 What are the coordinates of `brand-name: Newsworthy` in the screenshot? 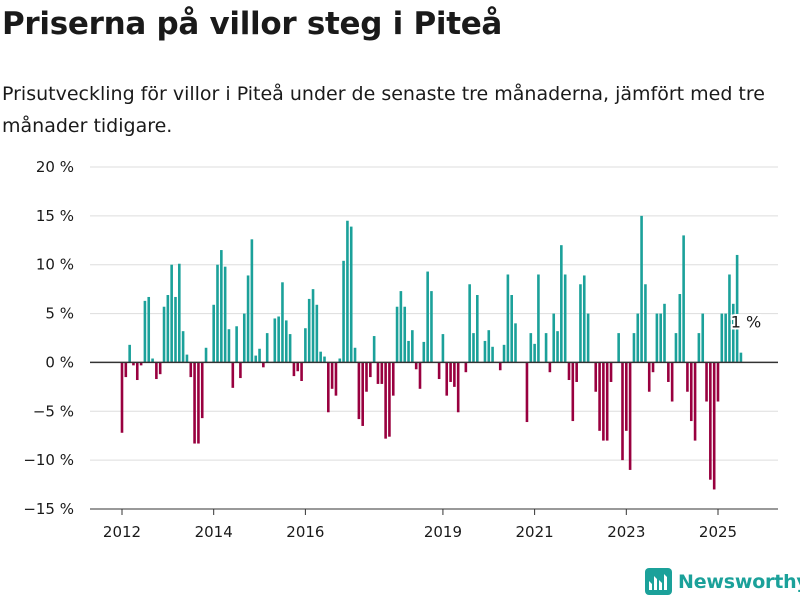 It's located at (739, 581).